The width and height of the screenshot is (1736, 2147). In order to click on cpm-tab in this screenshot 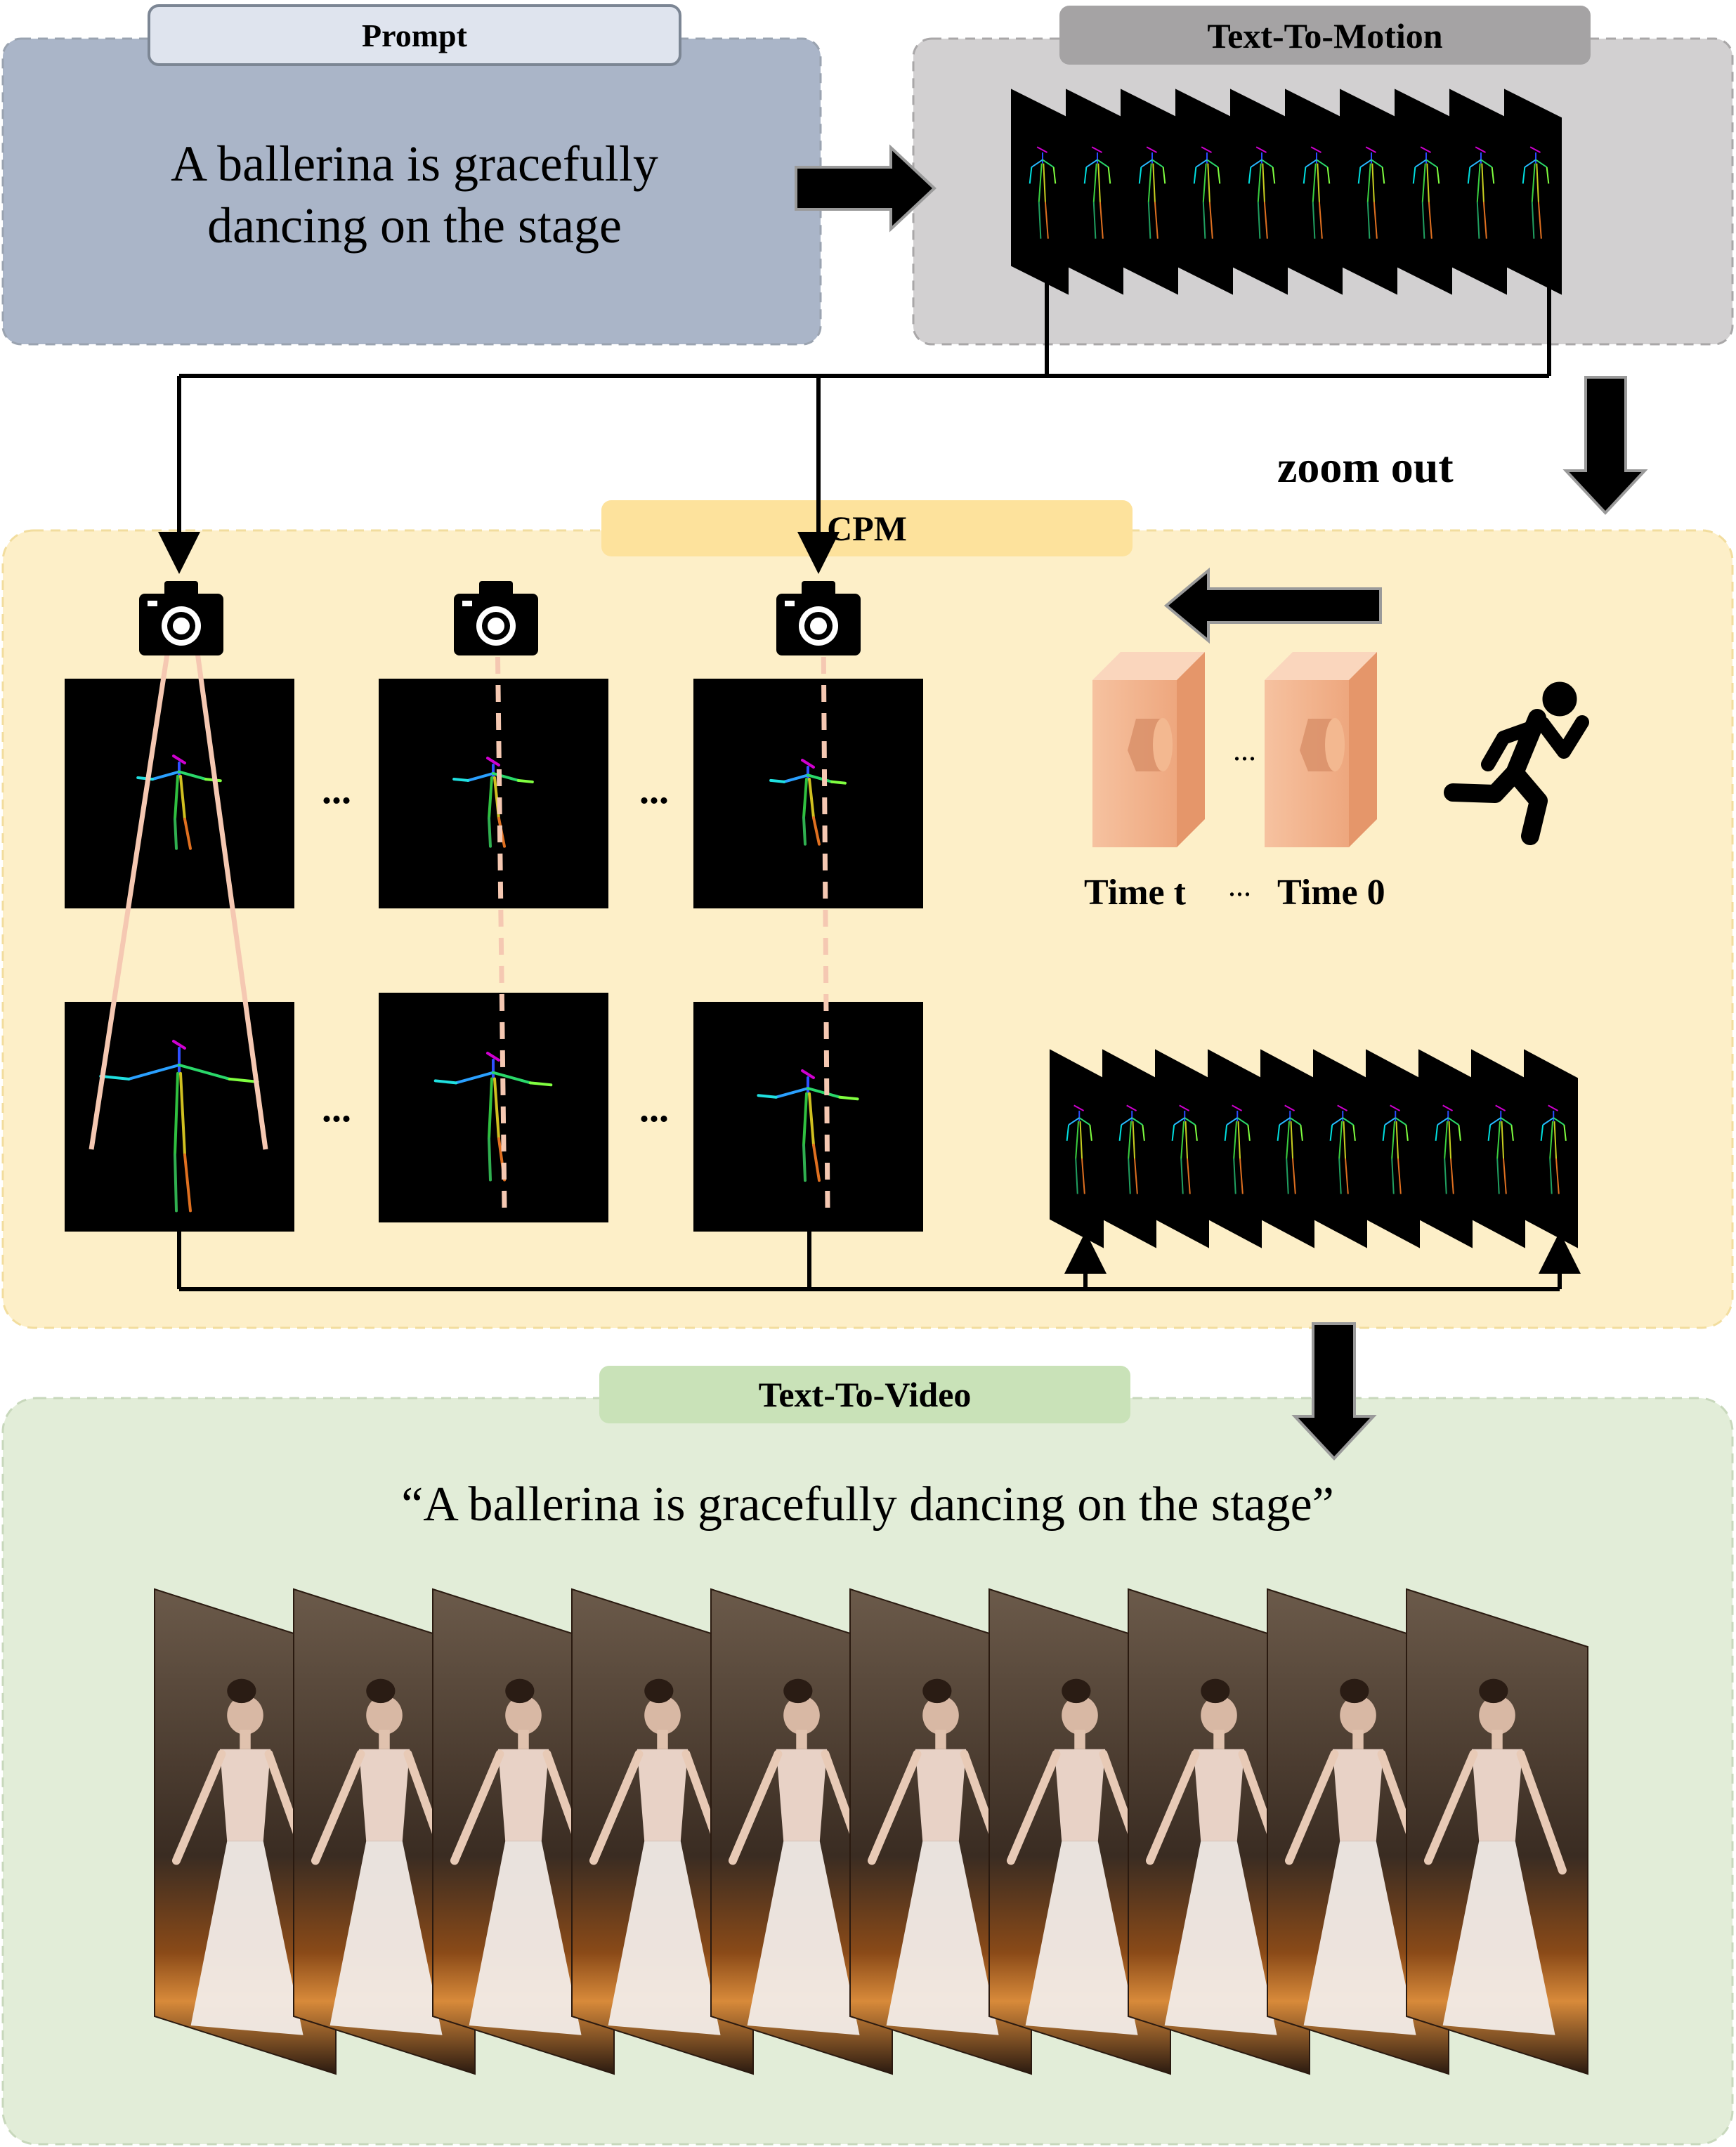, I will do `click(867, 528)`.